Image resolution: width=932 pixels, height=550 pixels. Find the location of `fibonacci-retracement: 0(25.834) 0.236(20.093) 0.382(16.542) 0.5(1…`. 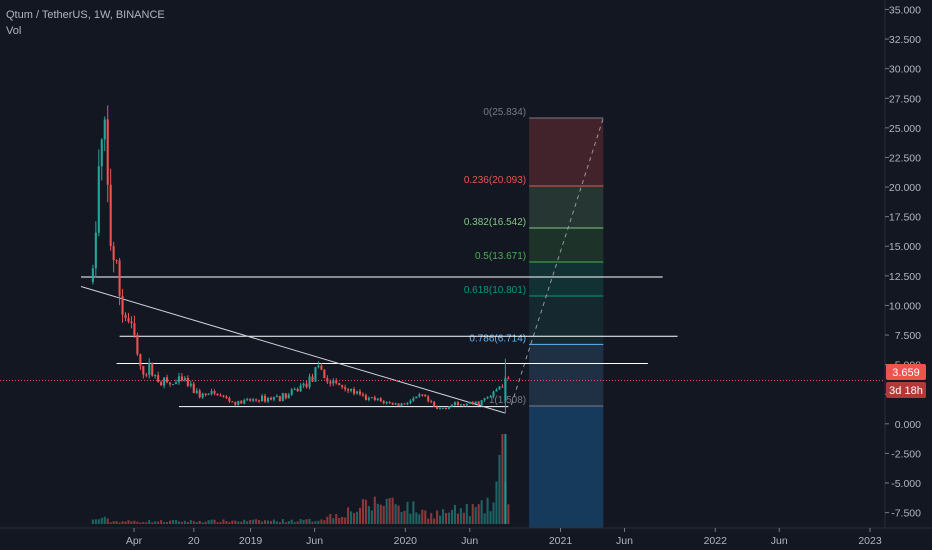

fibonacci-retracement: 0(25.834) 0.236(20.093) 0.382(16.542) 0.5(1… is located at coordinates (534, 317).